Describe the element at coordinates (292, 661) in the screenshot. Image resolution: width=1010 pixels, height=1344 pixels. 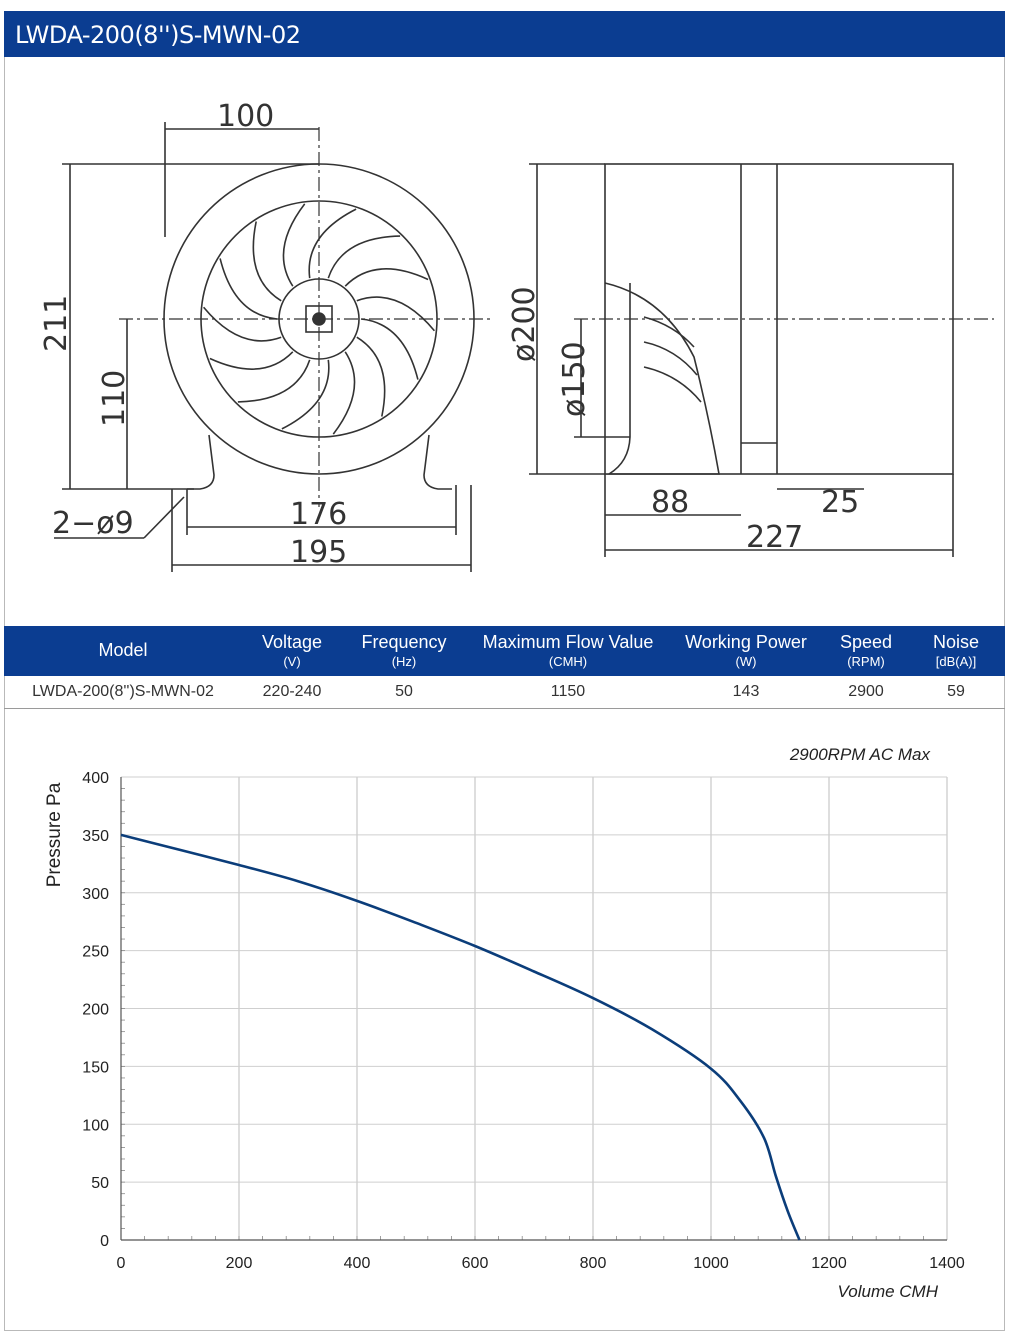
I see `col-unit: (V)` at that location.